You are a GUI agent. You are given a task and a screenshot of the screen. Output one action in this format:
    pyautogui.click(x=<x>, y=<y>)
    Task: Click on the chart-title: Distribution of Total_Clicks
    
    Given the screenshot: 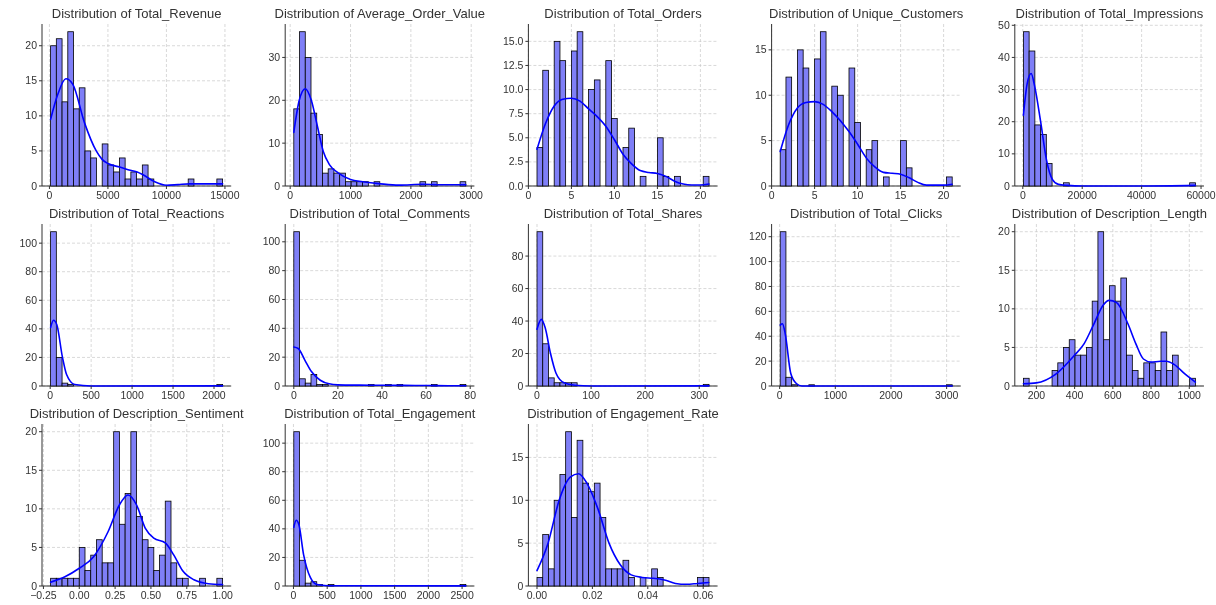 What is the action you would take?
    pyautogui.click(x=866, y=213)
    